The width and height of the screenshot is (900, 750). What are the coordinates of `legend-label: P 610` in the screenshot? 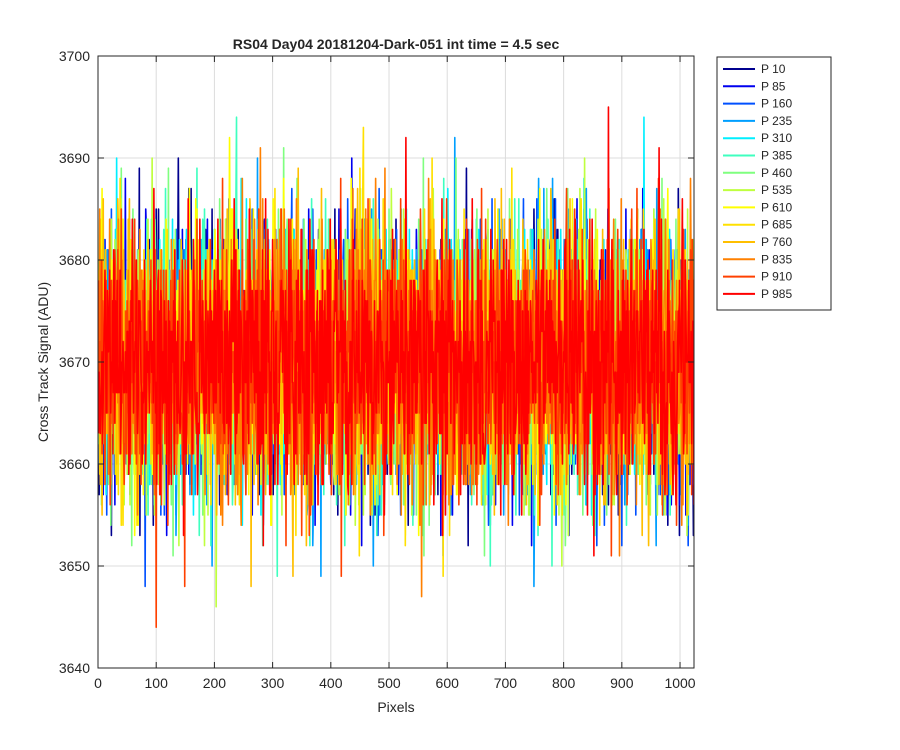 It's located at (776, 207).